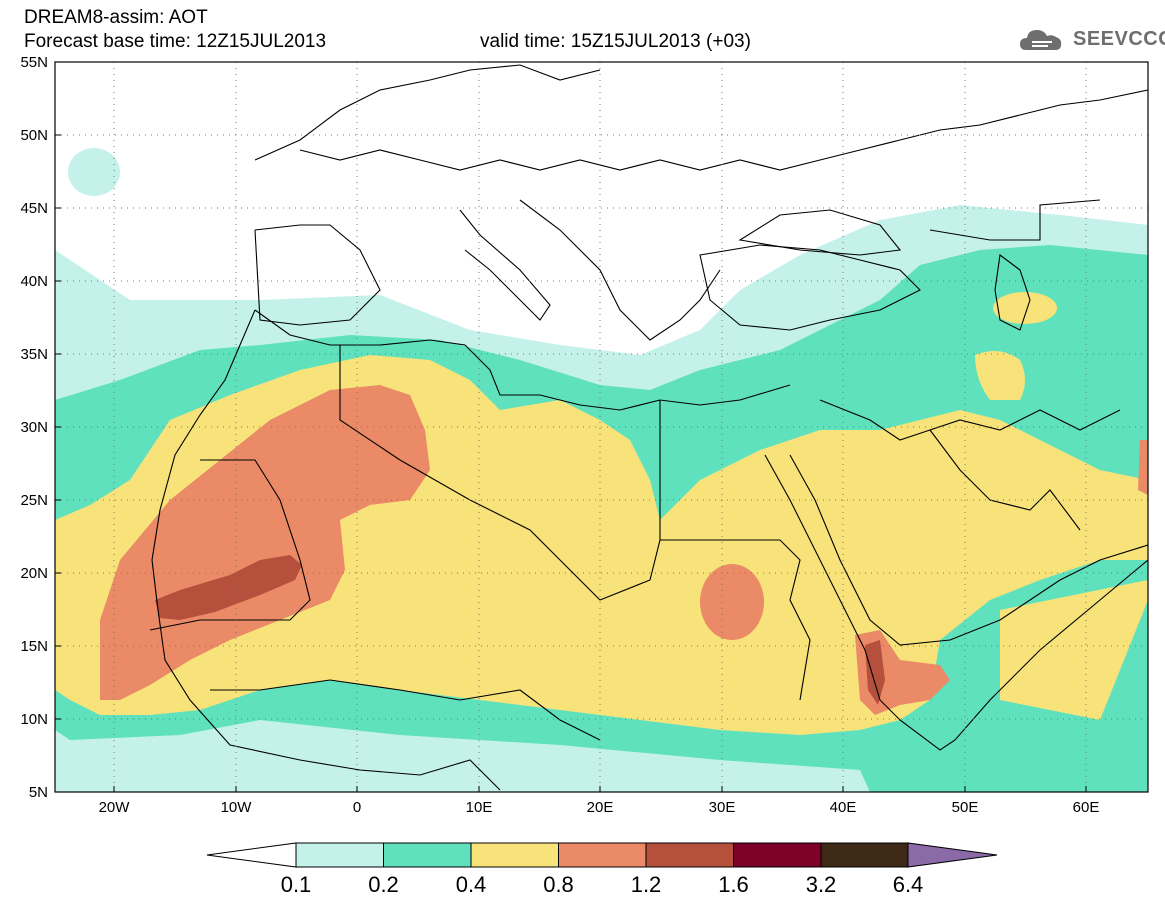 This screenshot has width=1165, height=905. Describe the element at coordinates (500, 473) in the screenshot. I see `borders-central` at that location.